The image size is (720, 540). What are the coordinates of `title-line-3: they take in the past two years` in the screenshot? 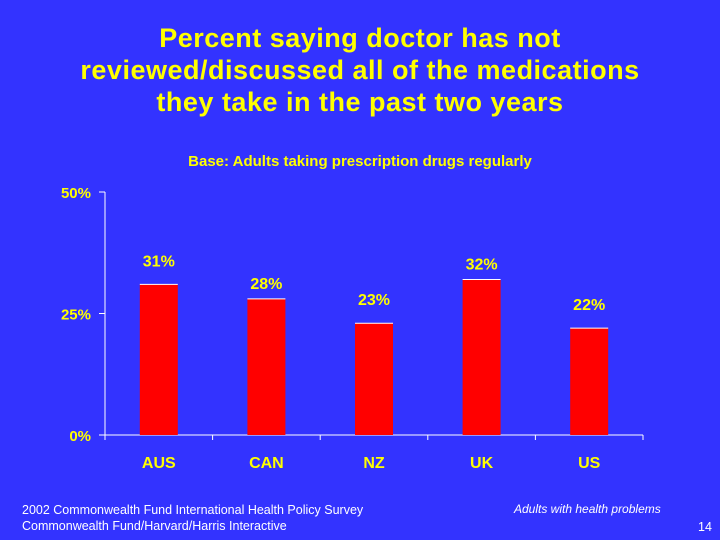 It's located at (360, 102).